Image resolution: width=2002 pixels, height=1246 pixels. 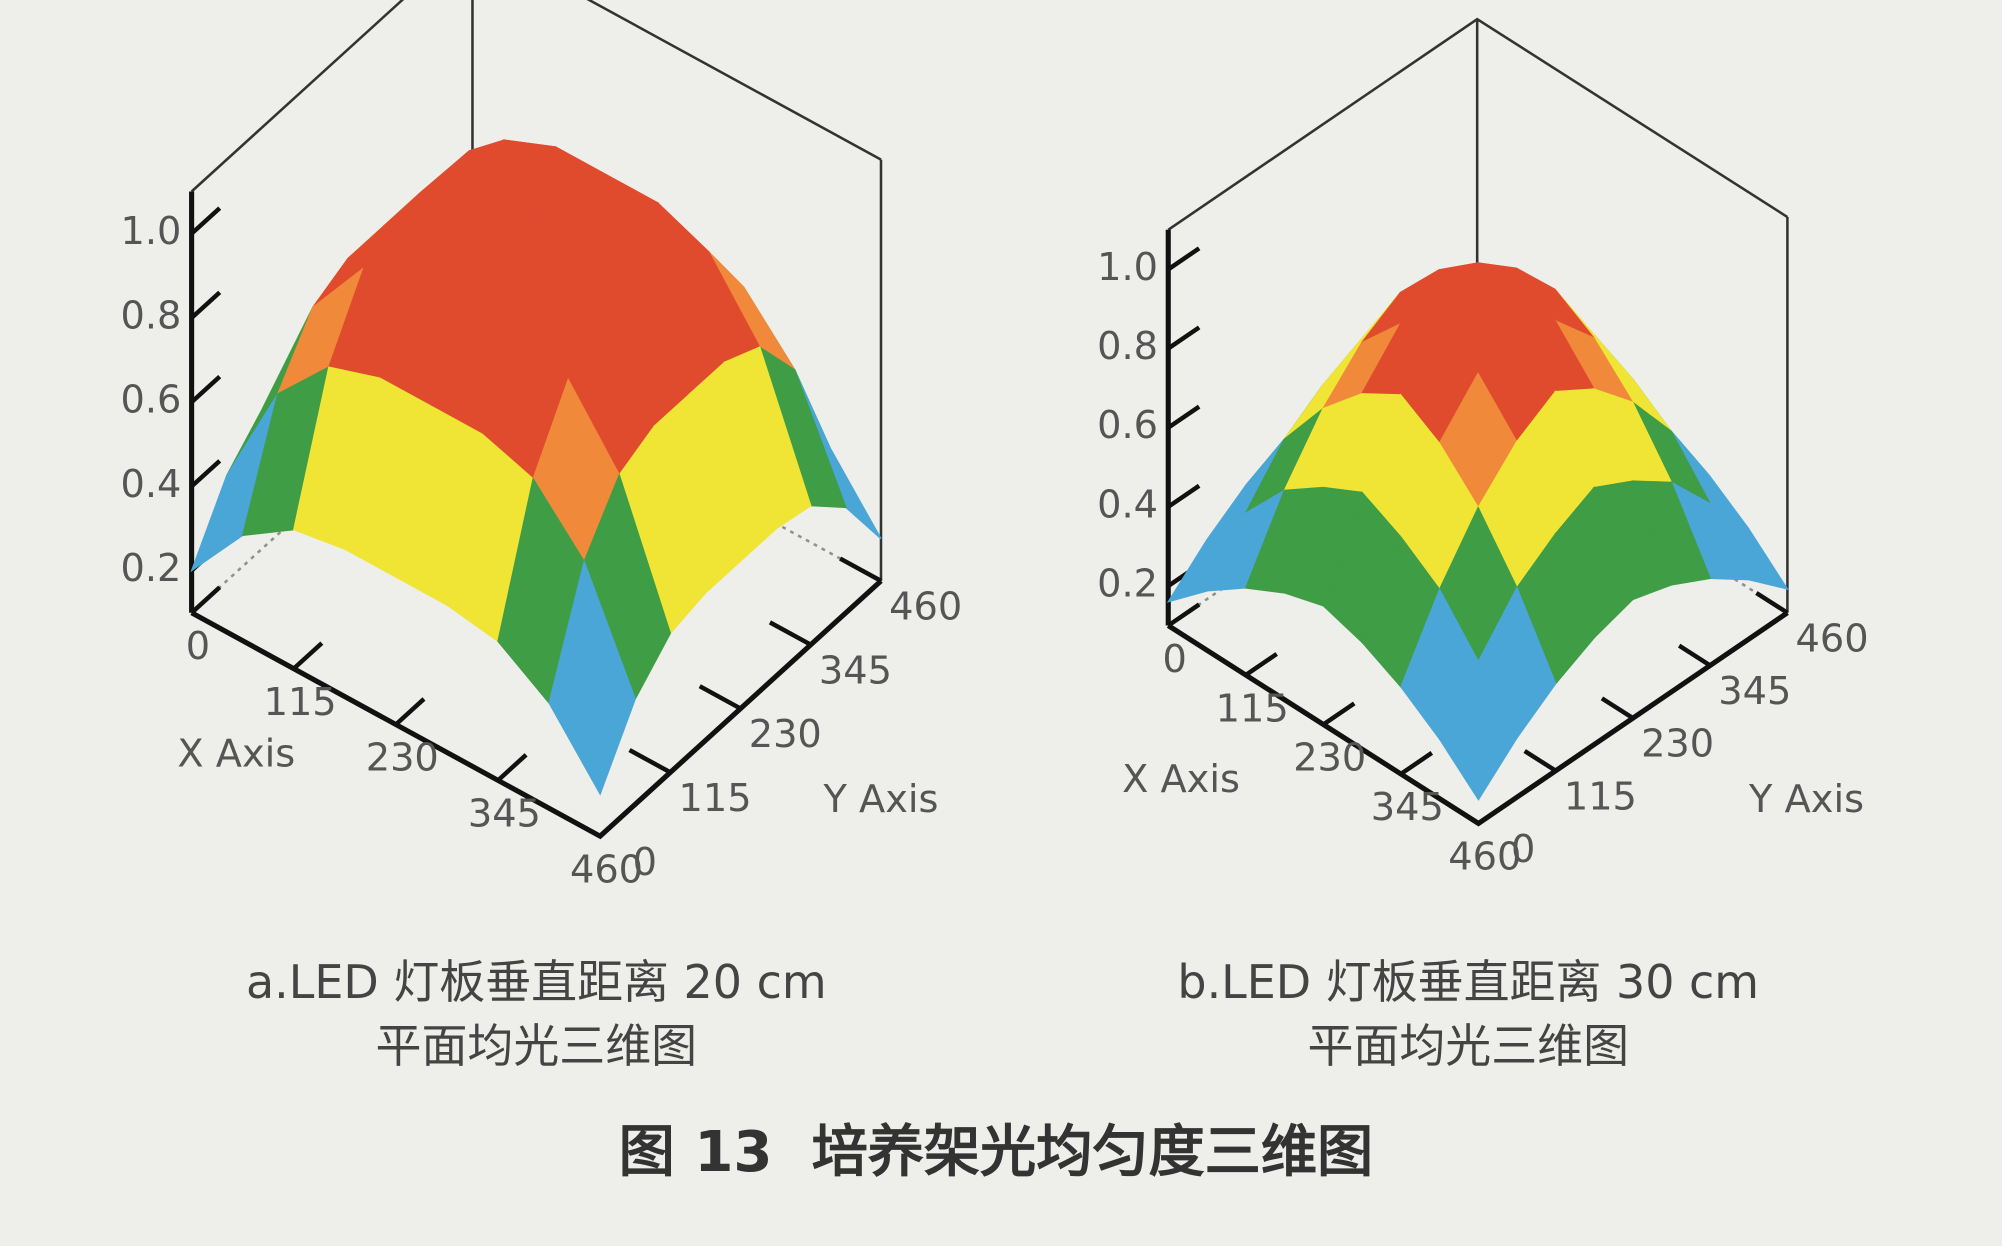 What do you see at coordinates (1468, 982) in the screenshot?
I see `caption-line: b.LED 灯板垂直距离 30 cm` at bounding box center [1468, 982].